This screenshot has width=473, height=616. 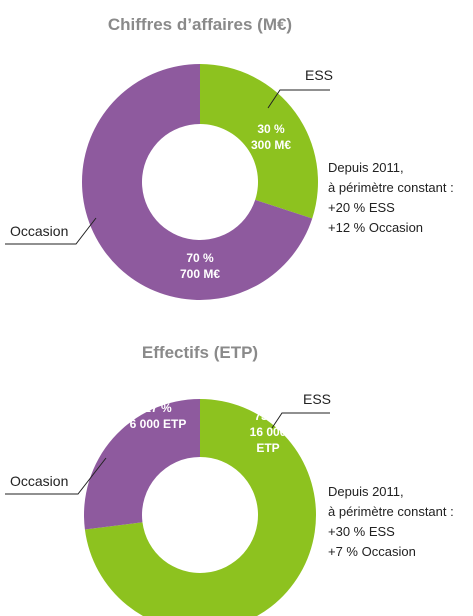 I want to click on amount-label: 300 M€, so click(x=271, y=145).